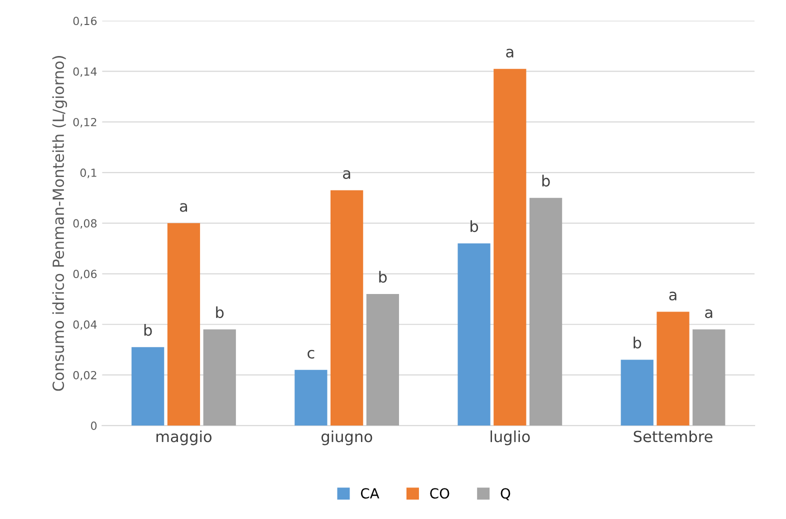 The image size is (786, 519). What do you see at coordinates (60, 223) in the screenshot?
I see `y-axis-title: Consumo idrico Penman-Monteith (L/giorno)` at bounding box center [60, 223].